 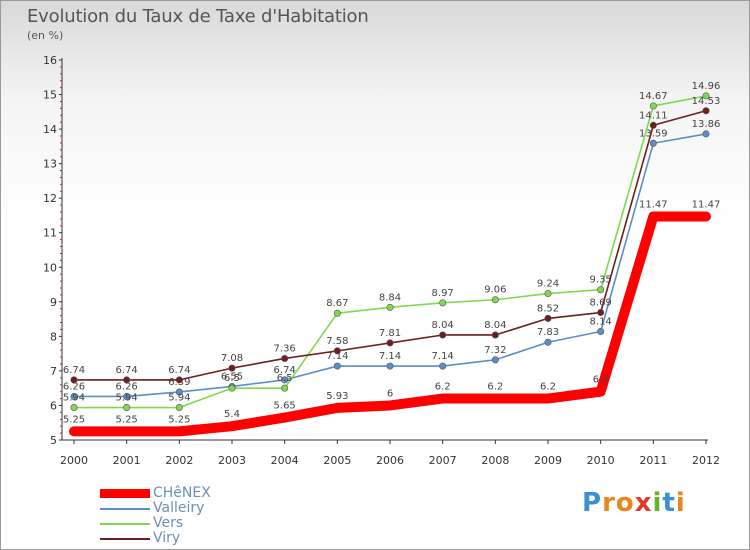 I want to click on data-label-vers: 9.06, so click(x=495, y=290).